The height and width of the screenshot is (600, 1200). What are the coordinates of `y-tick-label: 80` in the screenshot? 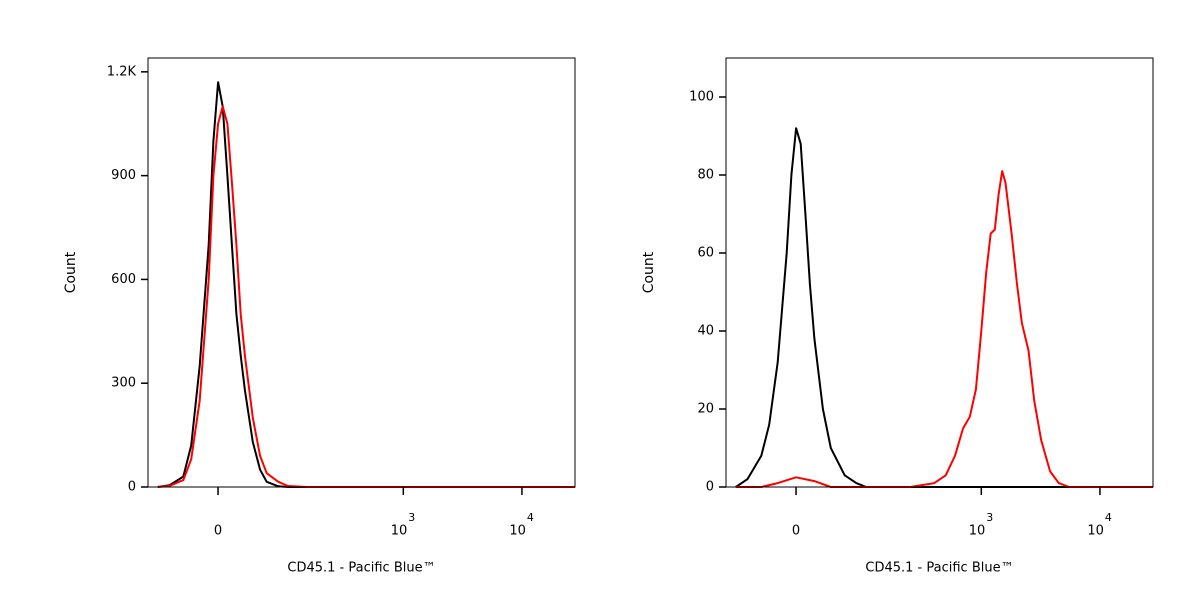 It's located at (705, 175).